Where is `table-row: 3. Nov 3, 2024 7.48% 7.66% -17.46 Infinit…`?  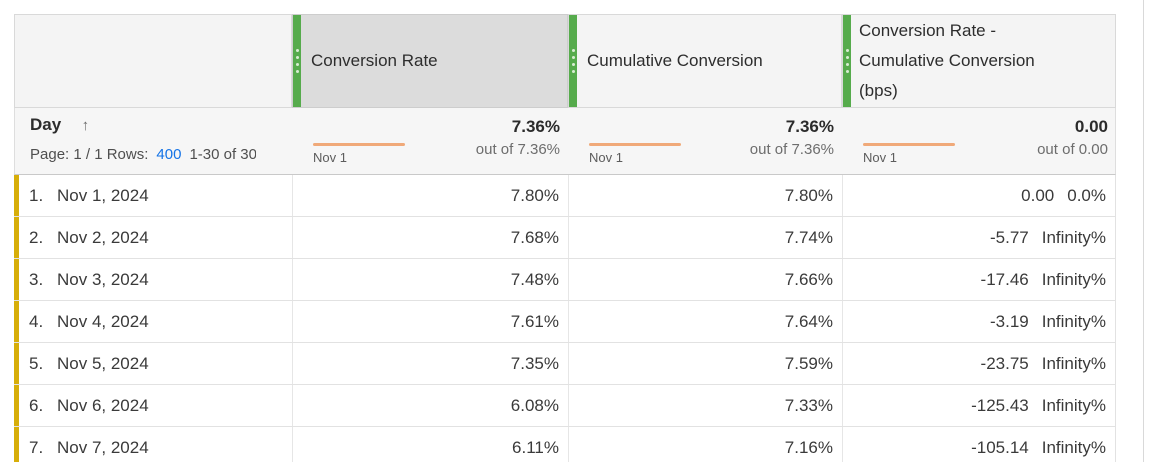 table-row: 3. Nov 3, 2024 7.48% 7.66% -17.46 Infinit… is located at coordinates (565, 280).